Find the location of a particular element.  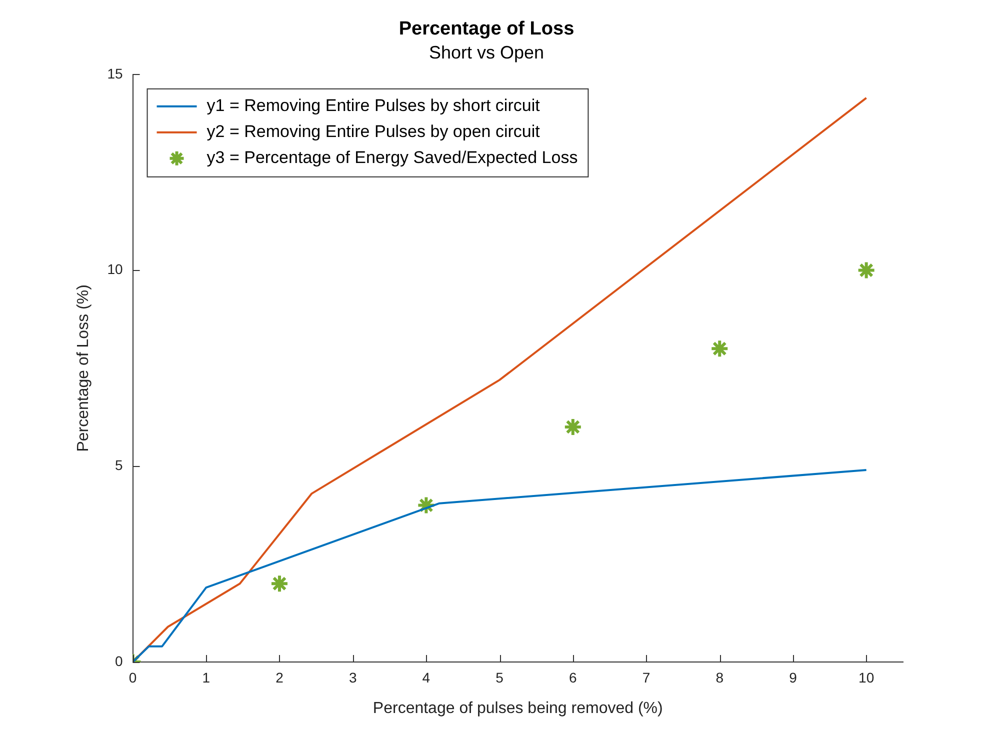

x-axis-title: Percentage of pulses being removed (%) is located at coordinates (517, 708).